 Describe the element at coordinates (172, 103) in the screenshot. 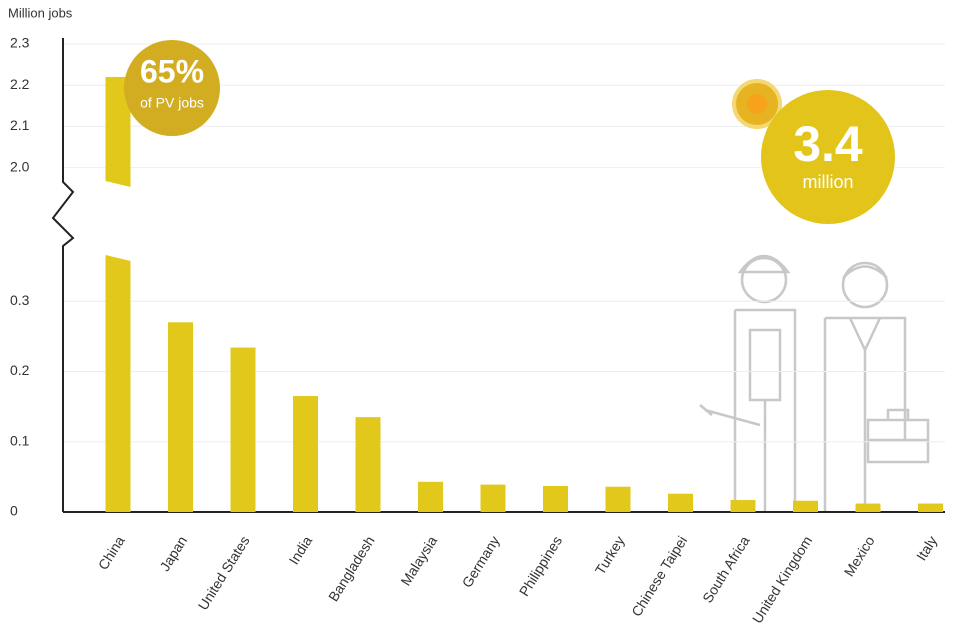

I see `share-note: of PV jobs` at that location.